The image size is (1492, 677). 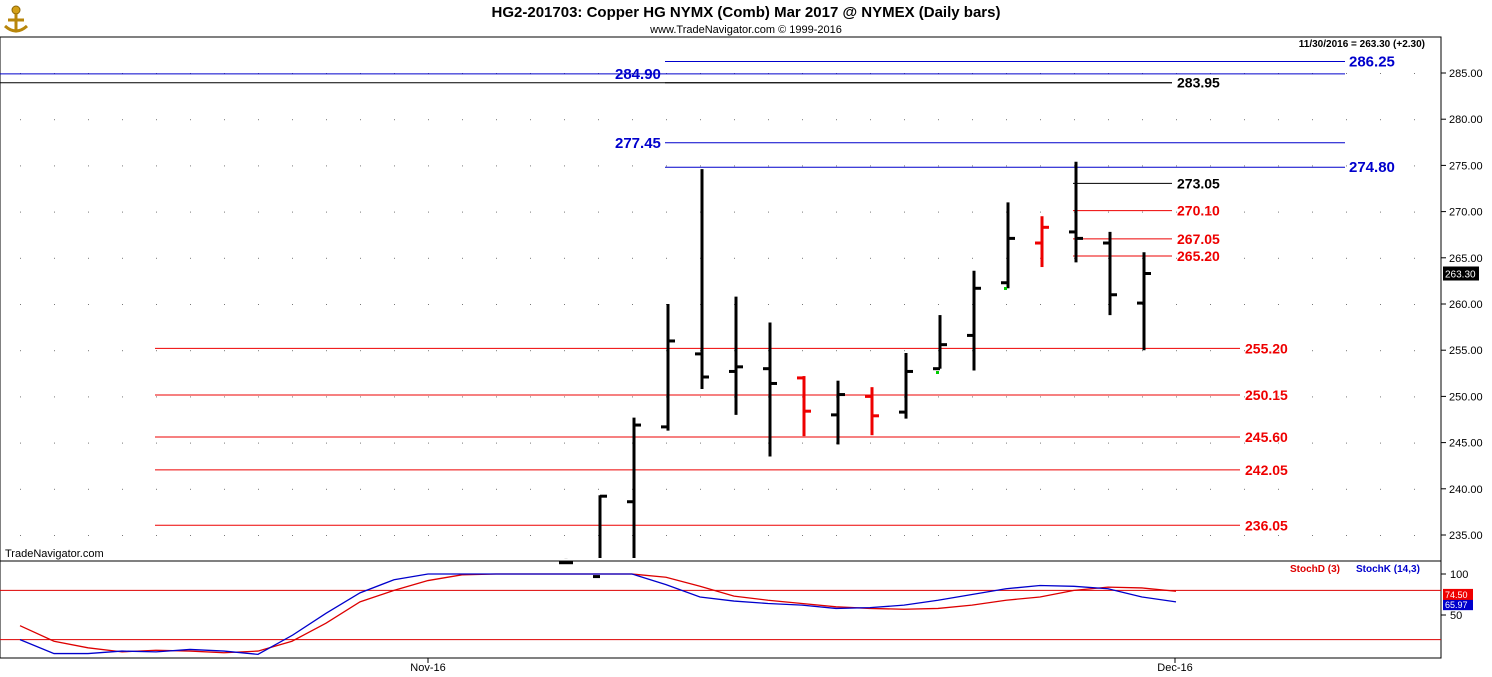 I want to click on level-label-274.80: 274.80, so click(x=1372, y=167).